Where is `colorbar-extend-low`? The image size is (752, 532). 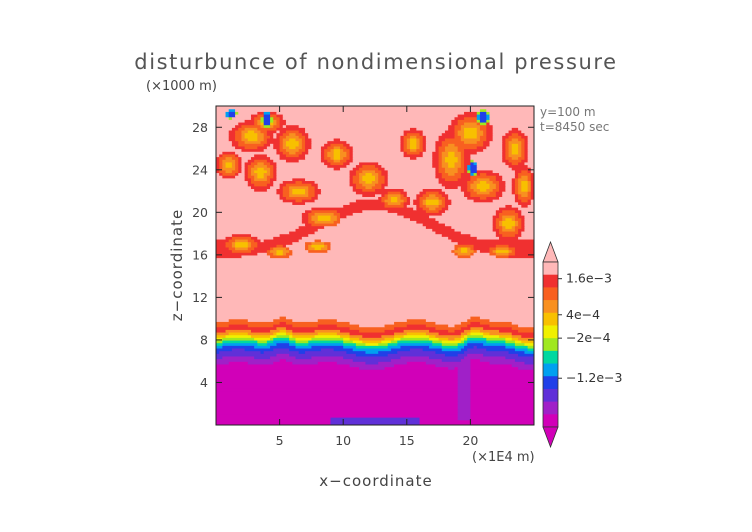 colorbar-extend-low is located at coordinates (550, 437).